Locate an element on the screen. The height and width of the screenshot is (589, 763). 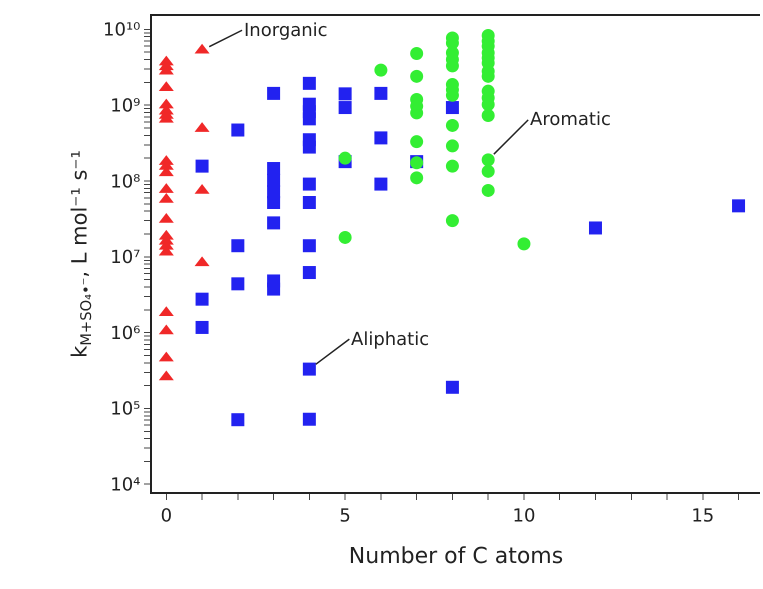
y-tick-label: 10⁹ is located at coordinates (125, 105).